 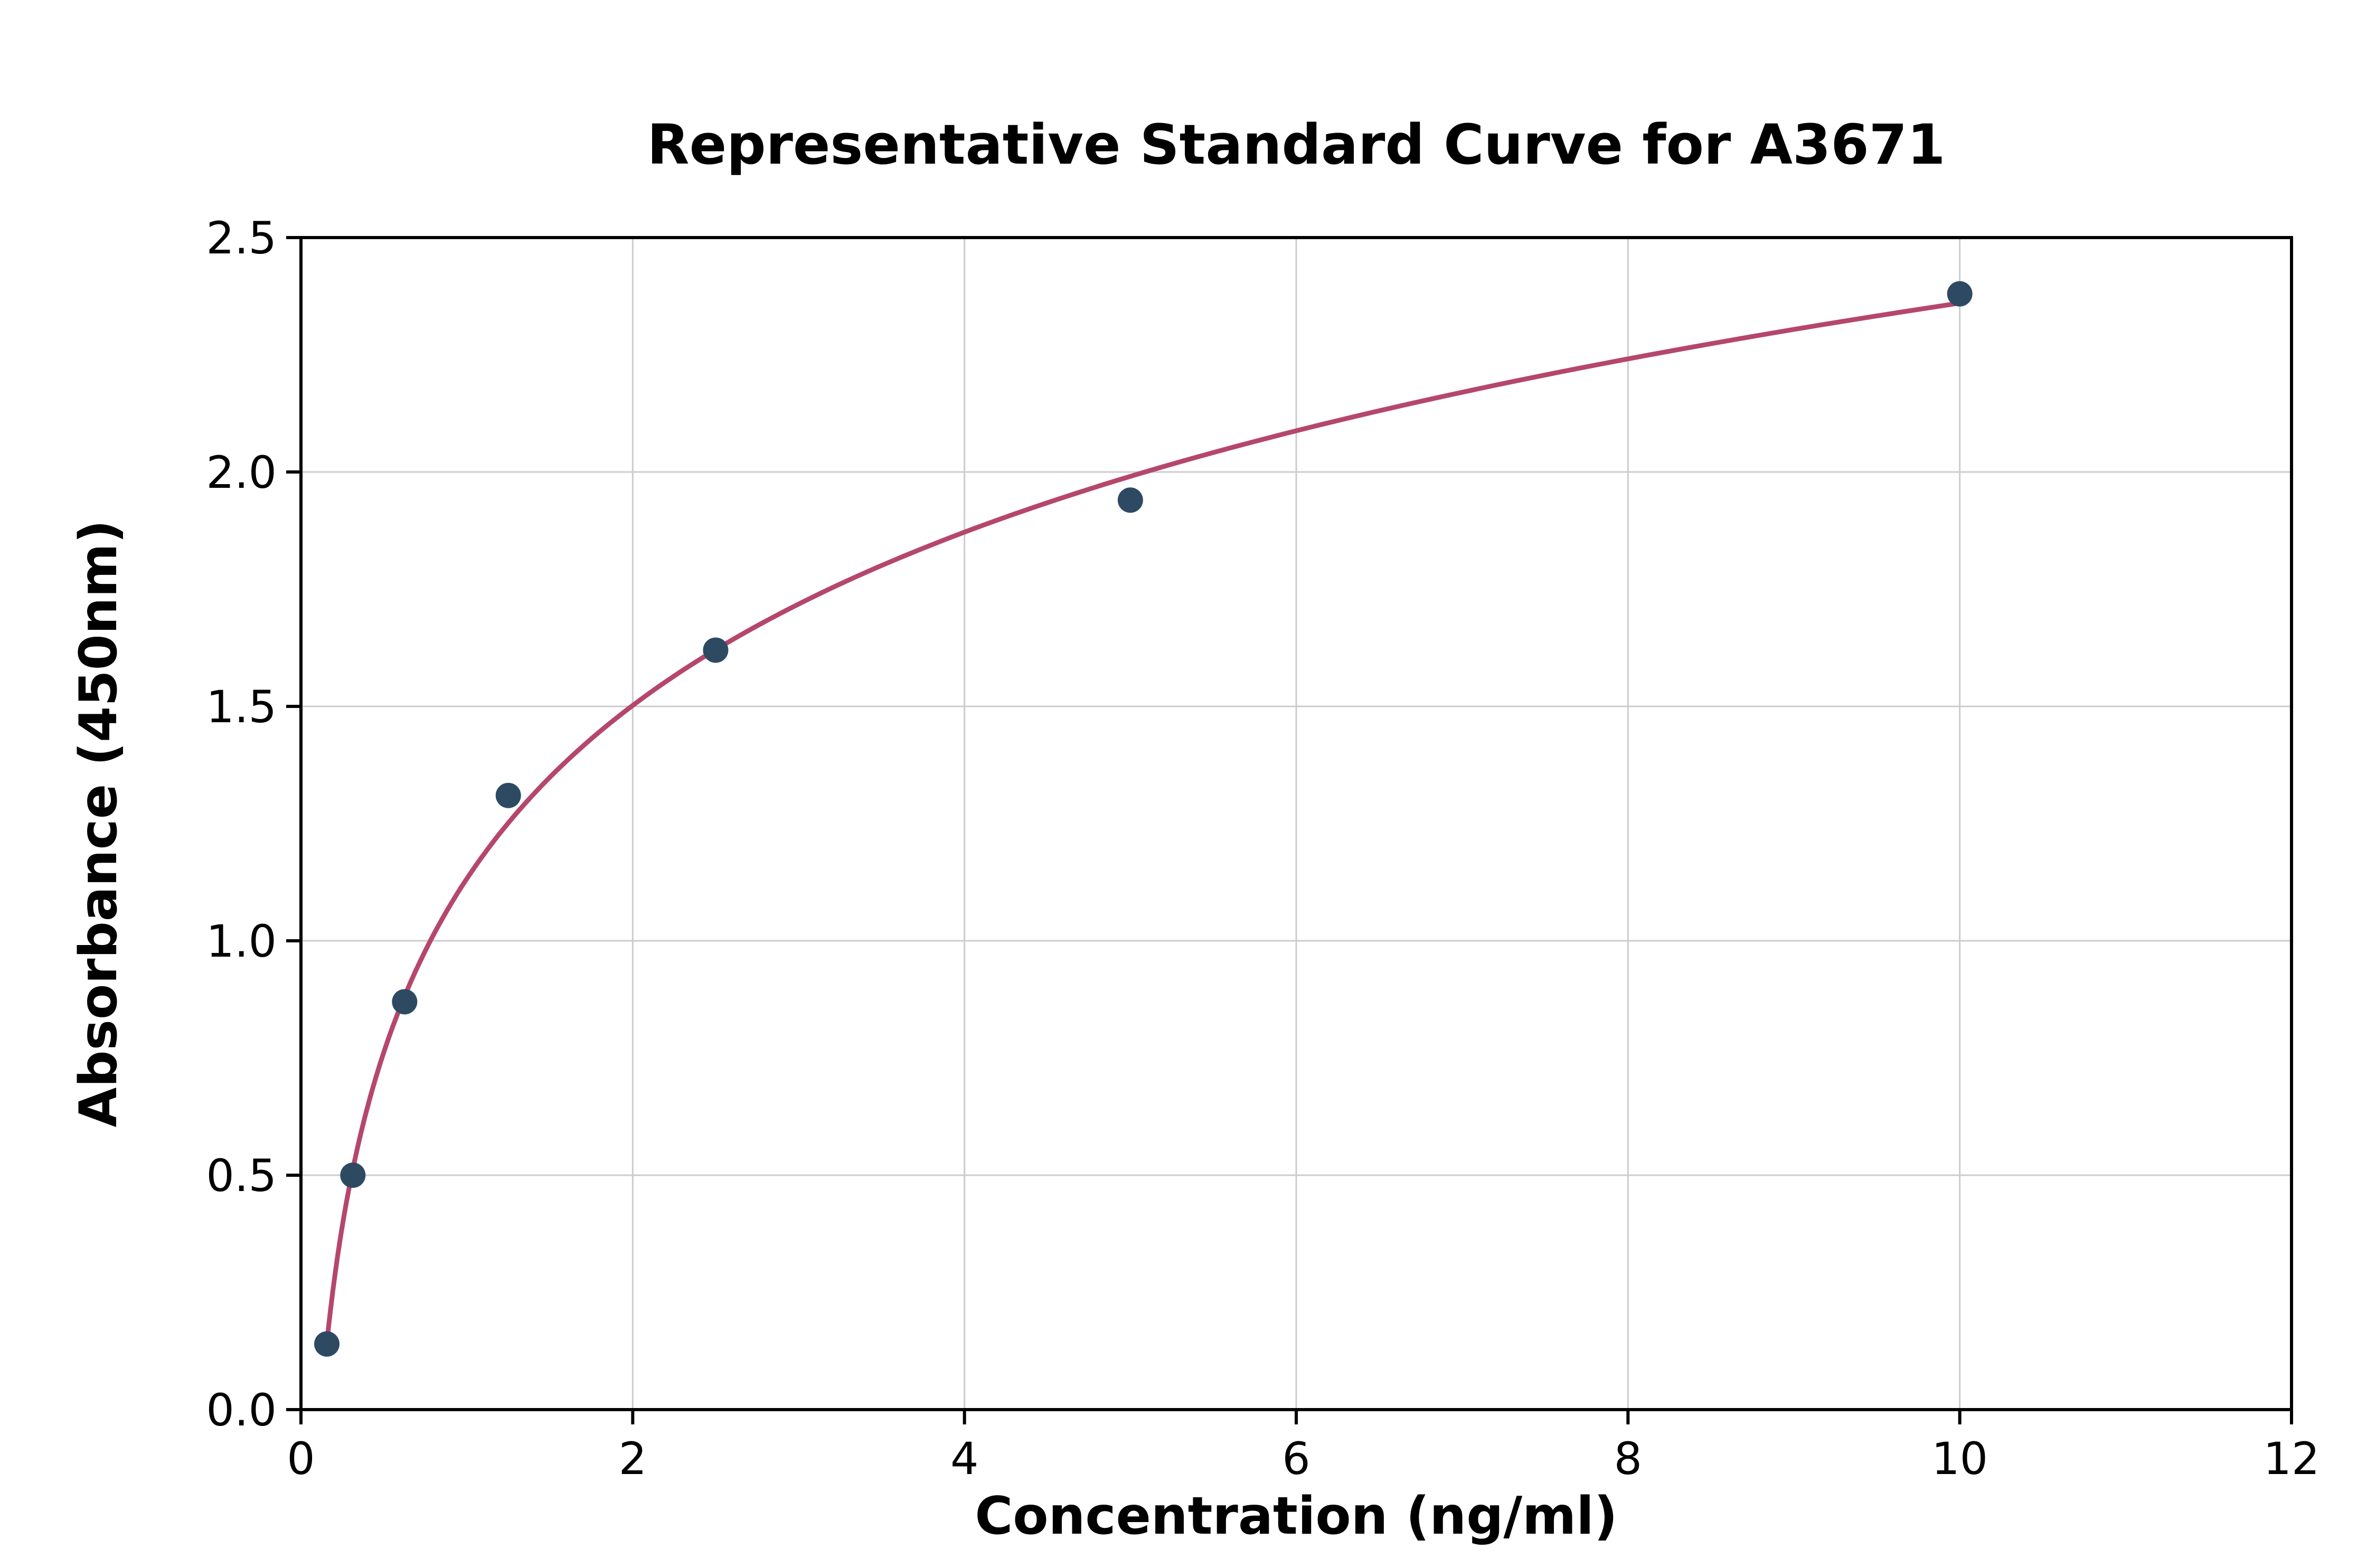 I want to click on chart-title: Representative Standard Curve for A3671, so click(x=1297, y=144).